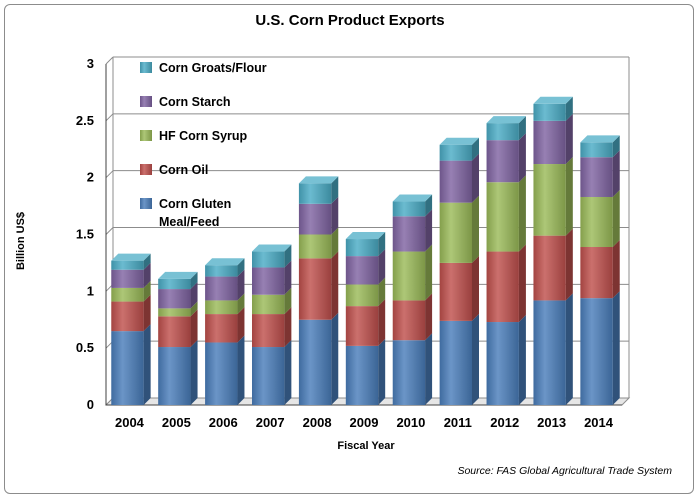 The height and width of the screenshot is (500, 700). I want to click on legend-label: HF Corn Syrup, so click(203, 136).